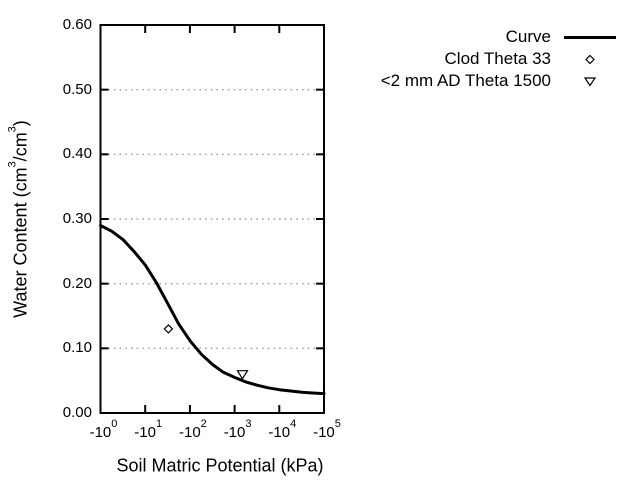  Describe the element at coordinates (242, 375) in the screenshot. I see `triangle-down-data-marker` at that location.